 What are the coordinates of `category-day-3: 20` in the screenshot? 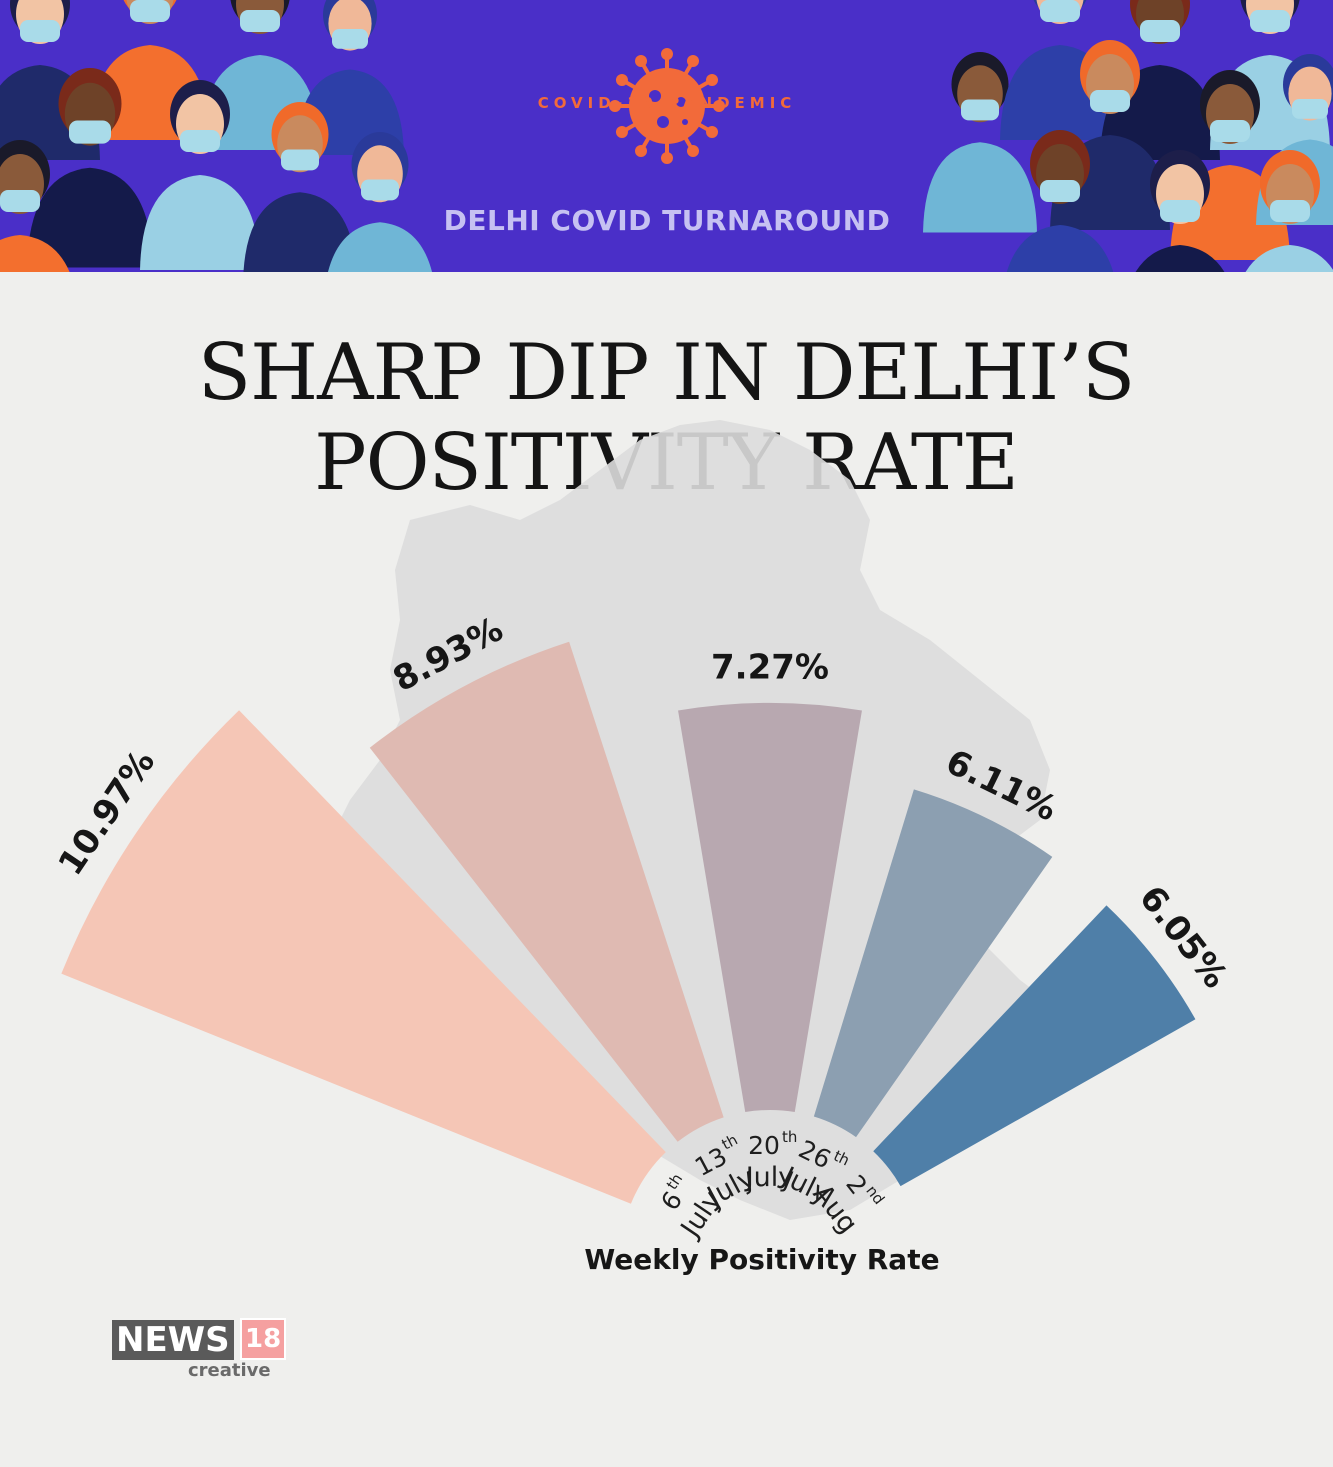 It's located at (764, 1145).